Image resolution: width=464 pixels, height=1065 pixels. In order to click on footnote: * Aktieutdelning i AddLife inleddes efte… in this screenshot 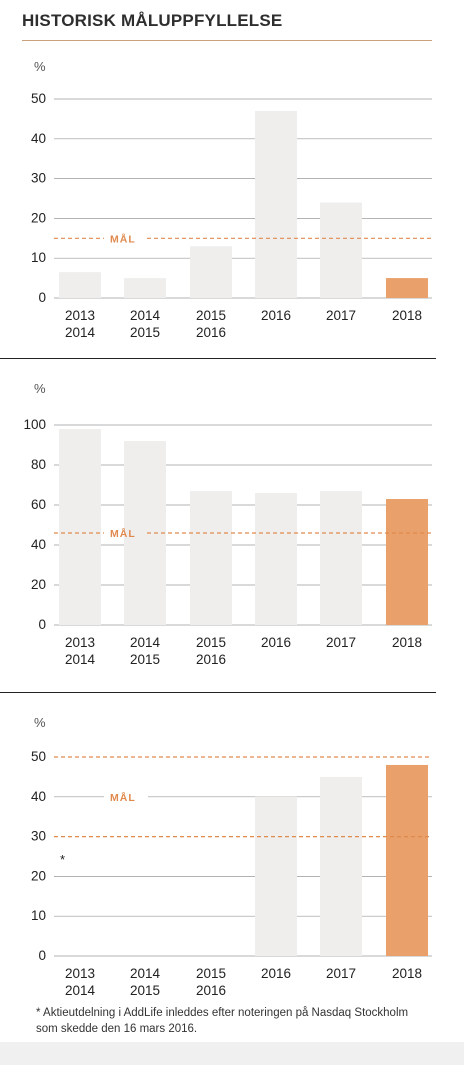, I will do `click(222, 1021)`.